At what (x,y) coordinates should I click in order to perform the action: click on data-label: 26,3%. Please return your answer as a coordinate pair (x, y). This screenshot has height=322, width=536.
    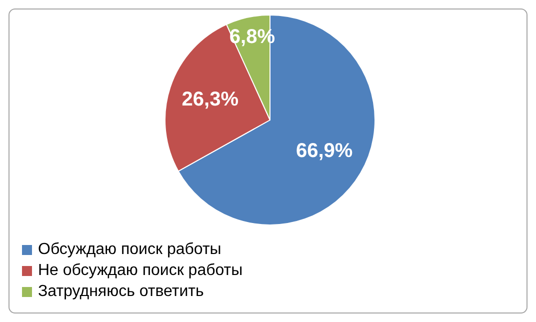
    Looking at the image, I should click on (210, 99).